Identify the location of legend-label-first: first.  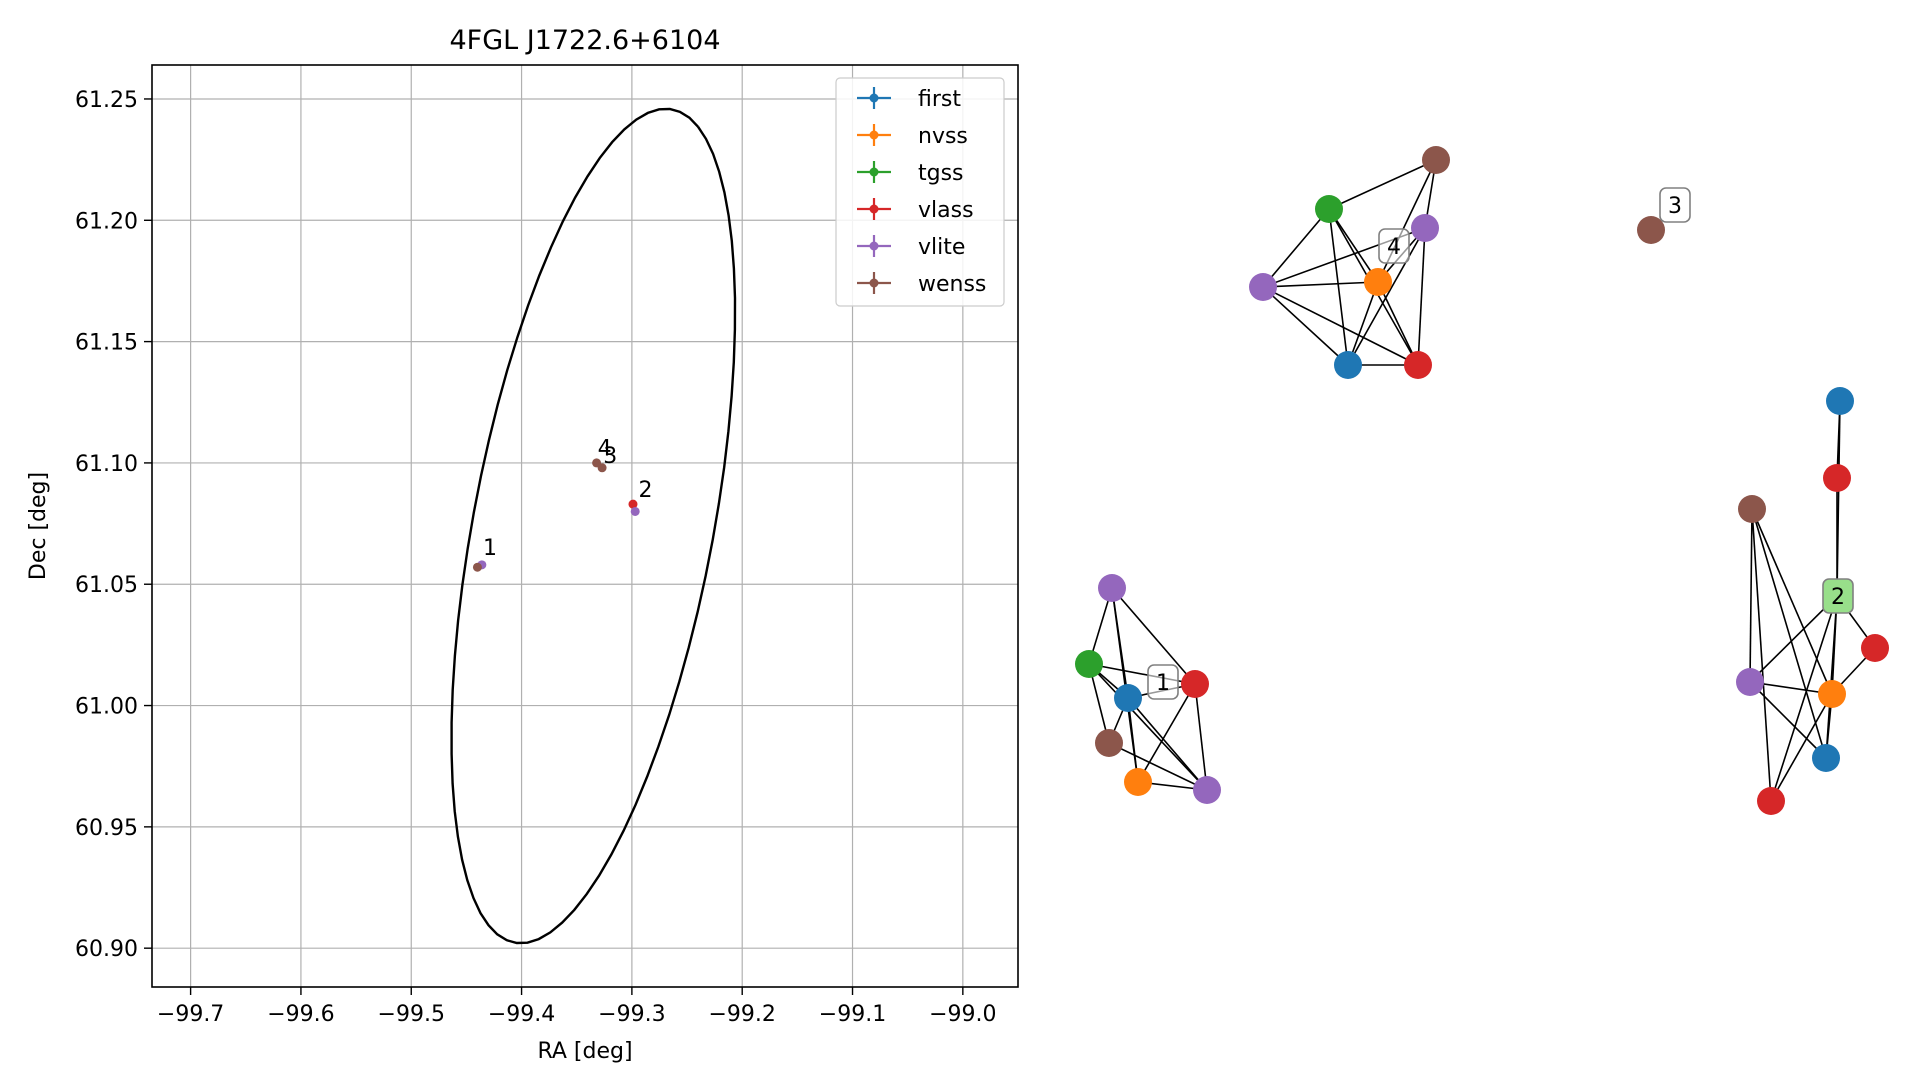
(939, 99).